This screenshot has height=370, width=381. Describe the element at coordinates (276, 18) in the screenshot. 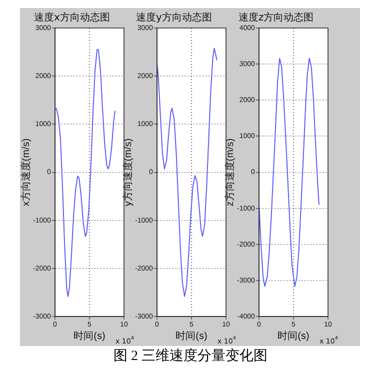

I see `chart-title: 速度z方向动态图` at that location.